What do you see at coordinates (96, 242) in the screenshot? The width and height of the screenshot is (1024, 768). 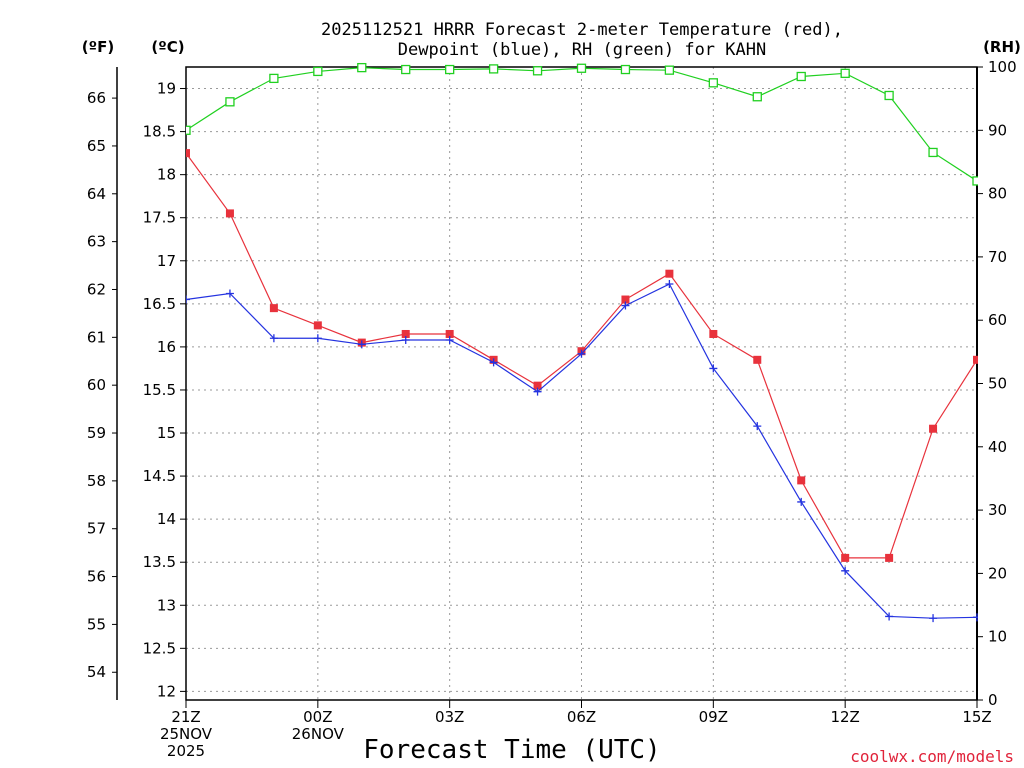 I see `fahrenheit-tick-label: 63` at bounding box center [96, 242].